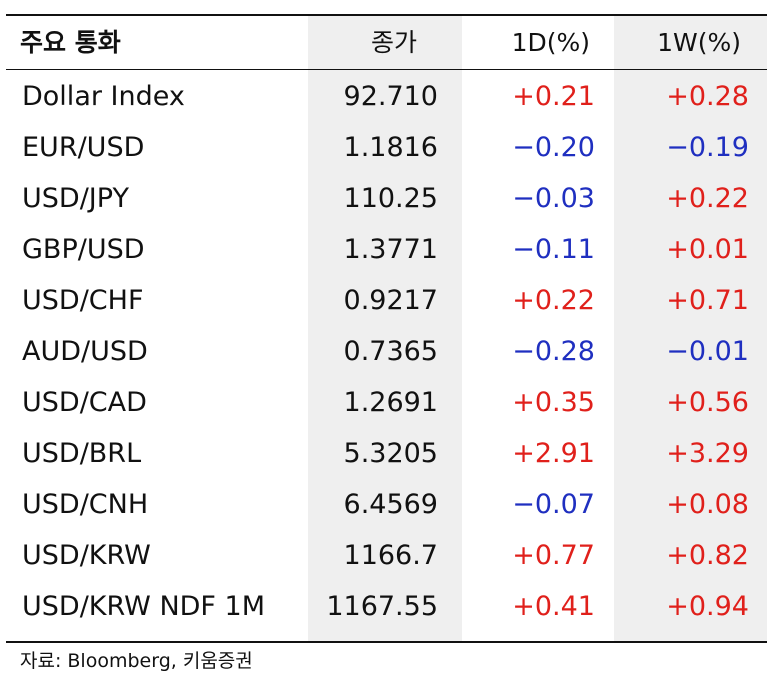  What do you see at coordinates (393, 42) in the screenshot?
I see `header-close: 종가` at bounding box center [393, 42].